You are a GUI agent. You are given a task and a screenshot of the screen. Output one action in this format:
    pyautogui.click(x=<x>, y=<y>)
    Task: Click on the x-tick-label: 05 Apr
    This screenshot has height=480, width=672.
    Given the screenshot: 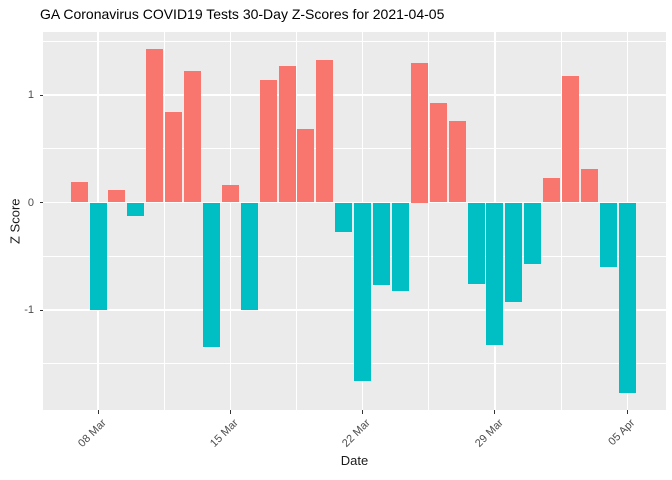 What is the action you would take?
    pyautogui.click(x=622, y=432)
    